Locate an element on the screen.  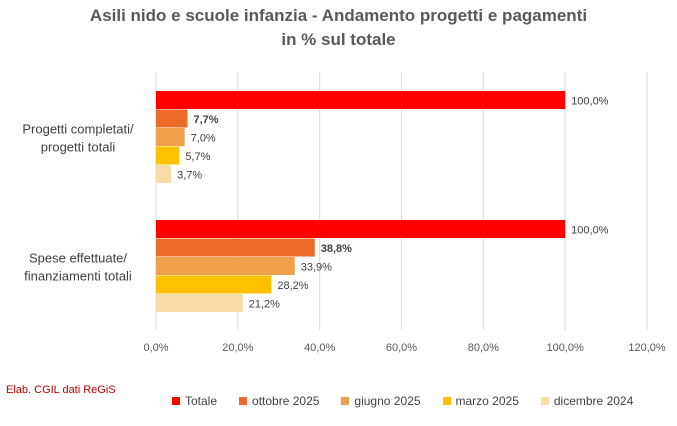
x-tick-label: 20,0% is located at coordinates (237, 348).